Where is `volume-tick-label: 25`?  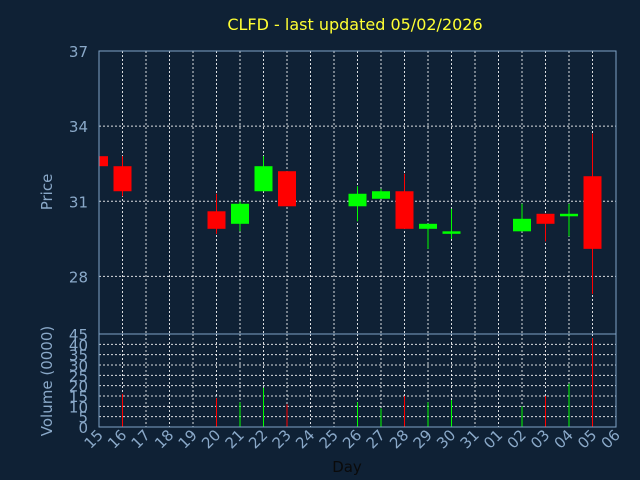
volume-tick-label: 25 is located at coordinates (78, 376).